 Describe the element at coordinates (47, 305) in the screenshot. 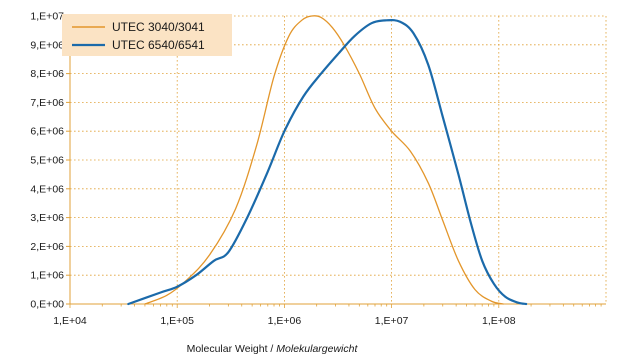

I see `y-tick-label: 0,E+00` at that location.